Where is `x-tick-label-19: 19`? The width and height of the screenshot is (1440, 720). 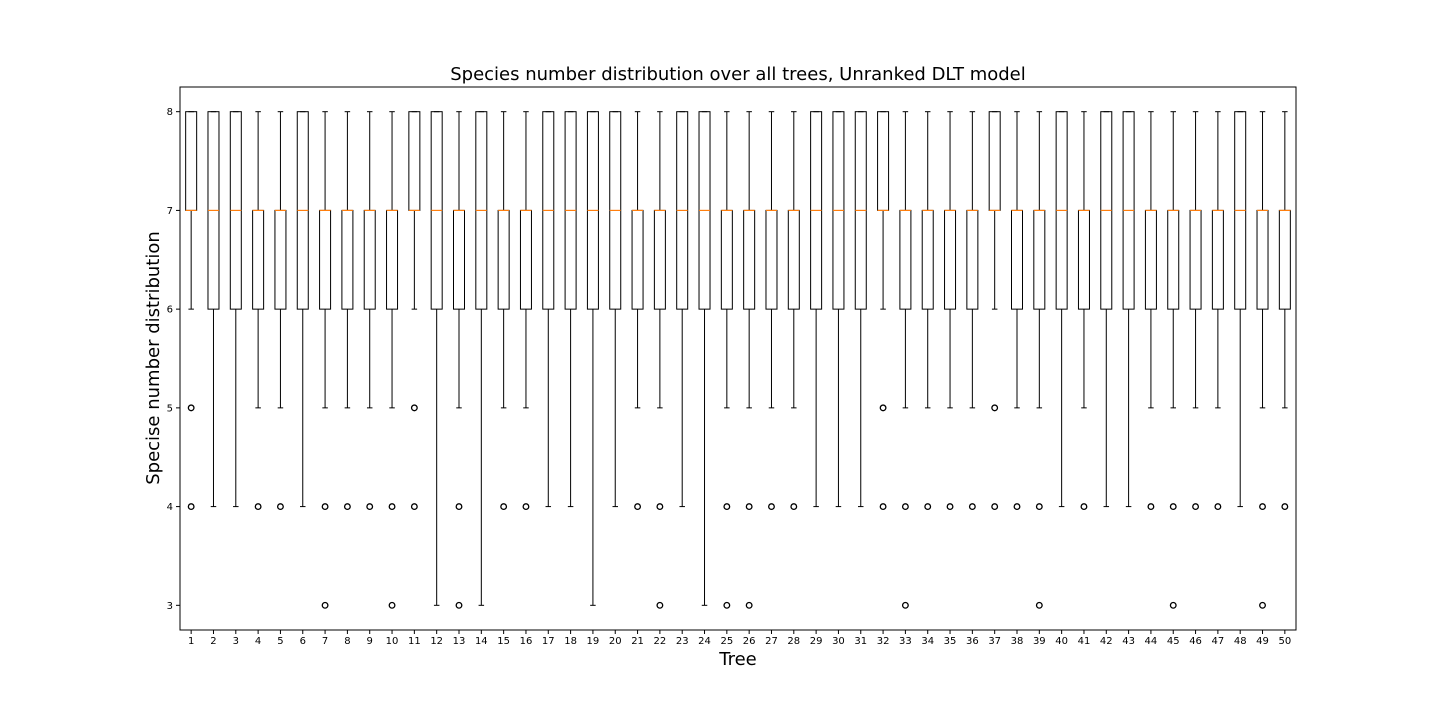
x-tick-label-19: 19 is located at coordinates (593, 641).